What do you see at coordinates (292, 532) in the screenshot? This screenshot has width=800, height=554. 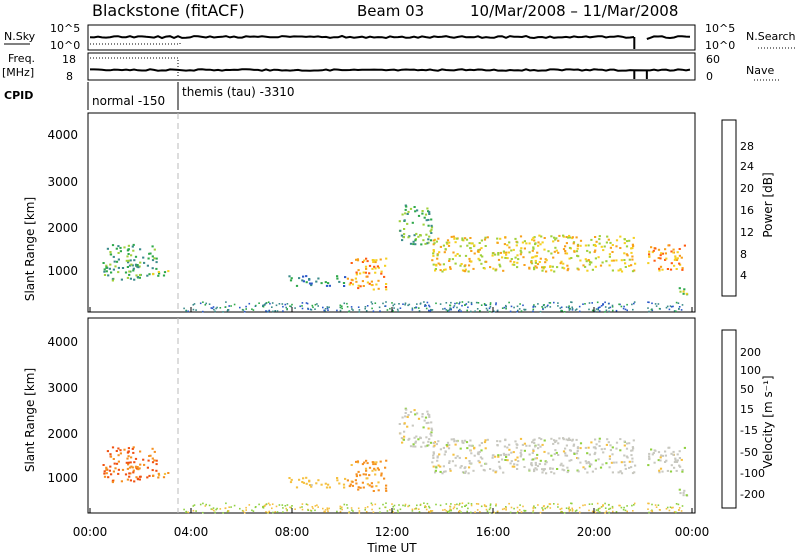 I see `time-tick: 08:00` at bounding box center [292, 532].